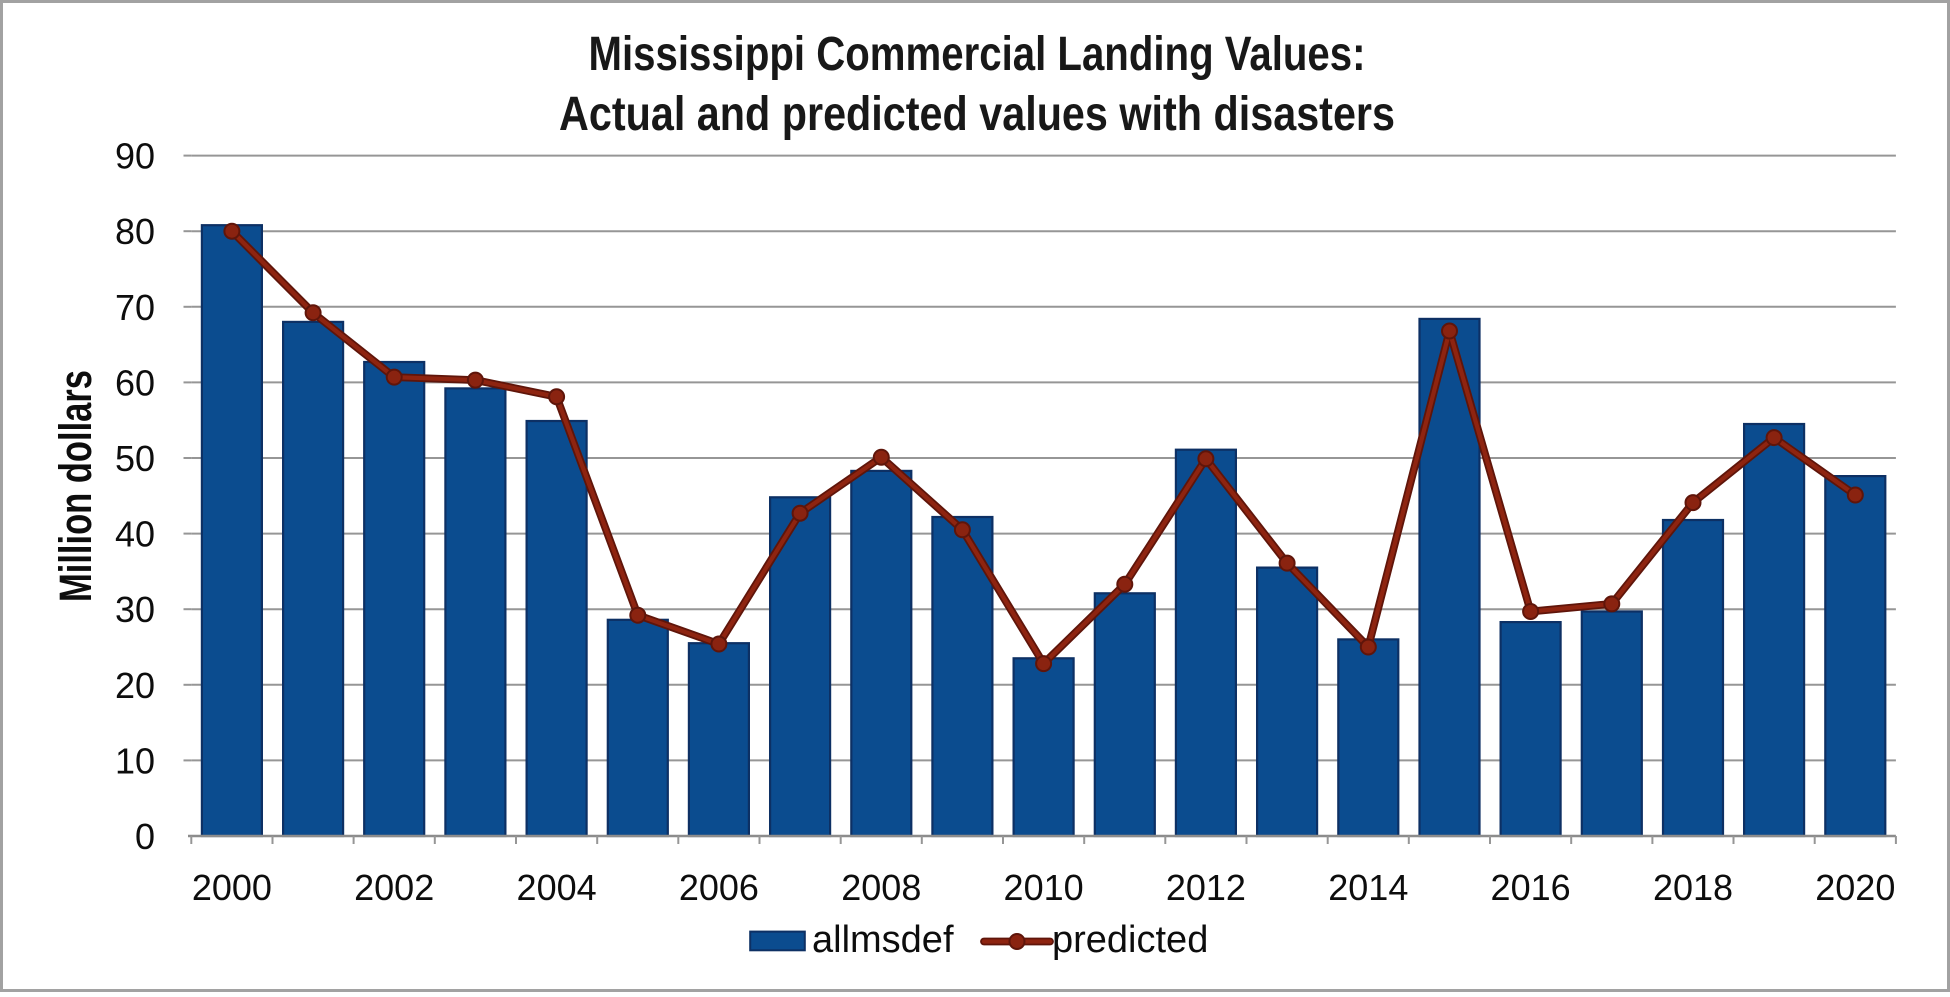 Image resolution: width=1950 pixels, height=997 pixels. I want to click on svg-text: 60, so click(135, 382).